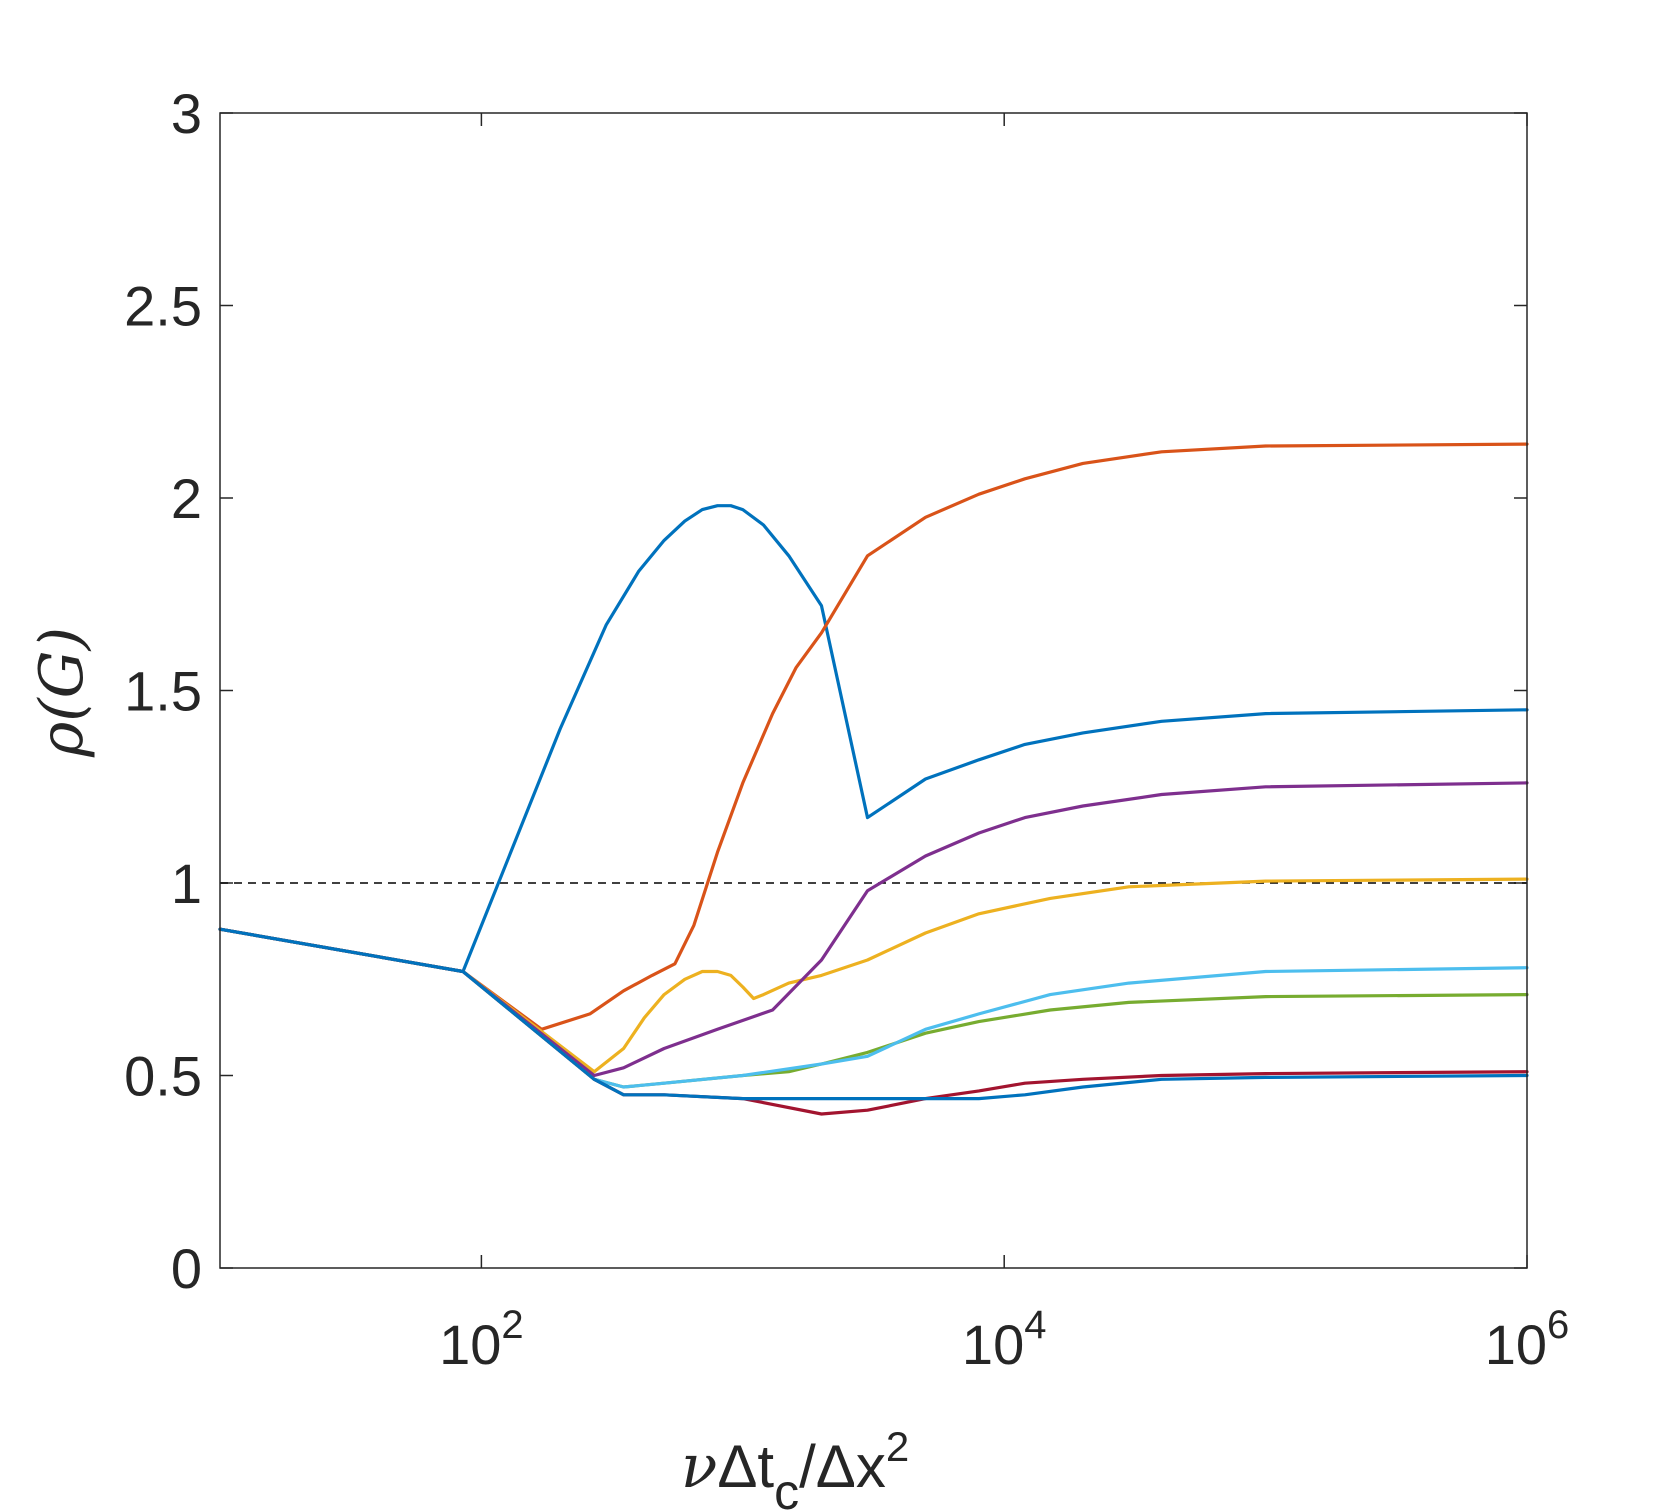  What do you see at coordinates (62, 692) in the screenshot?
I see `y-axis-label: ρ(G)` at bounding box center [62, 692].